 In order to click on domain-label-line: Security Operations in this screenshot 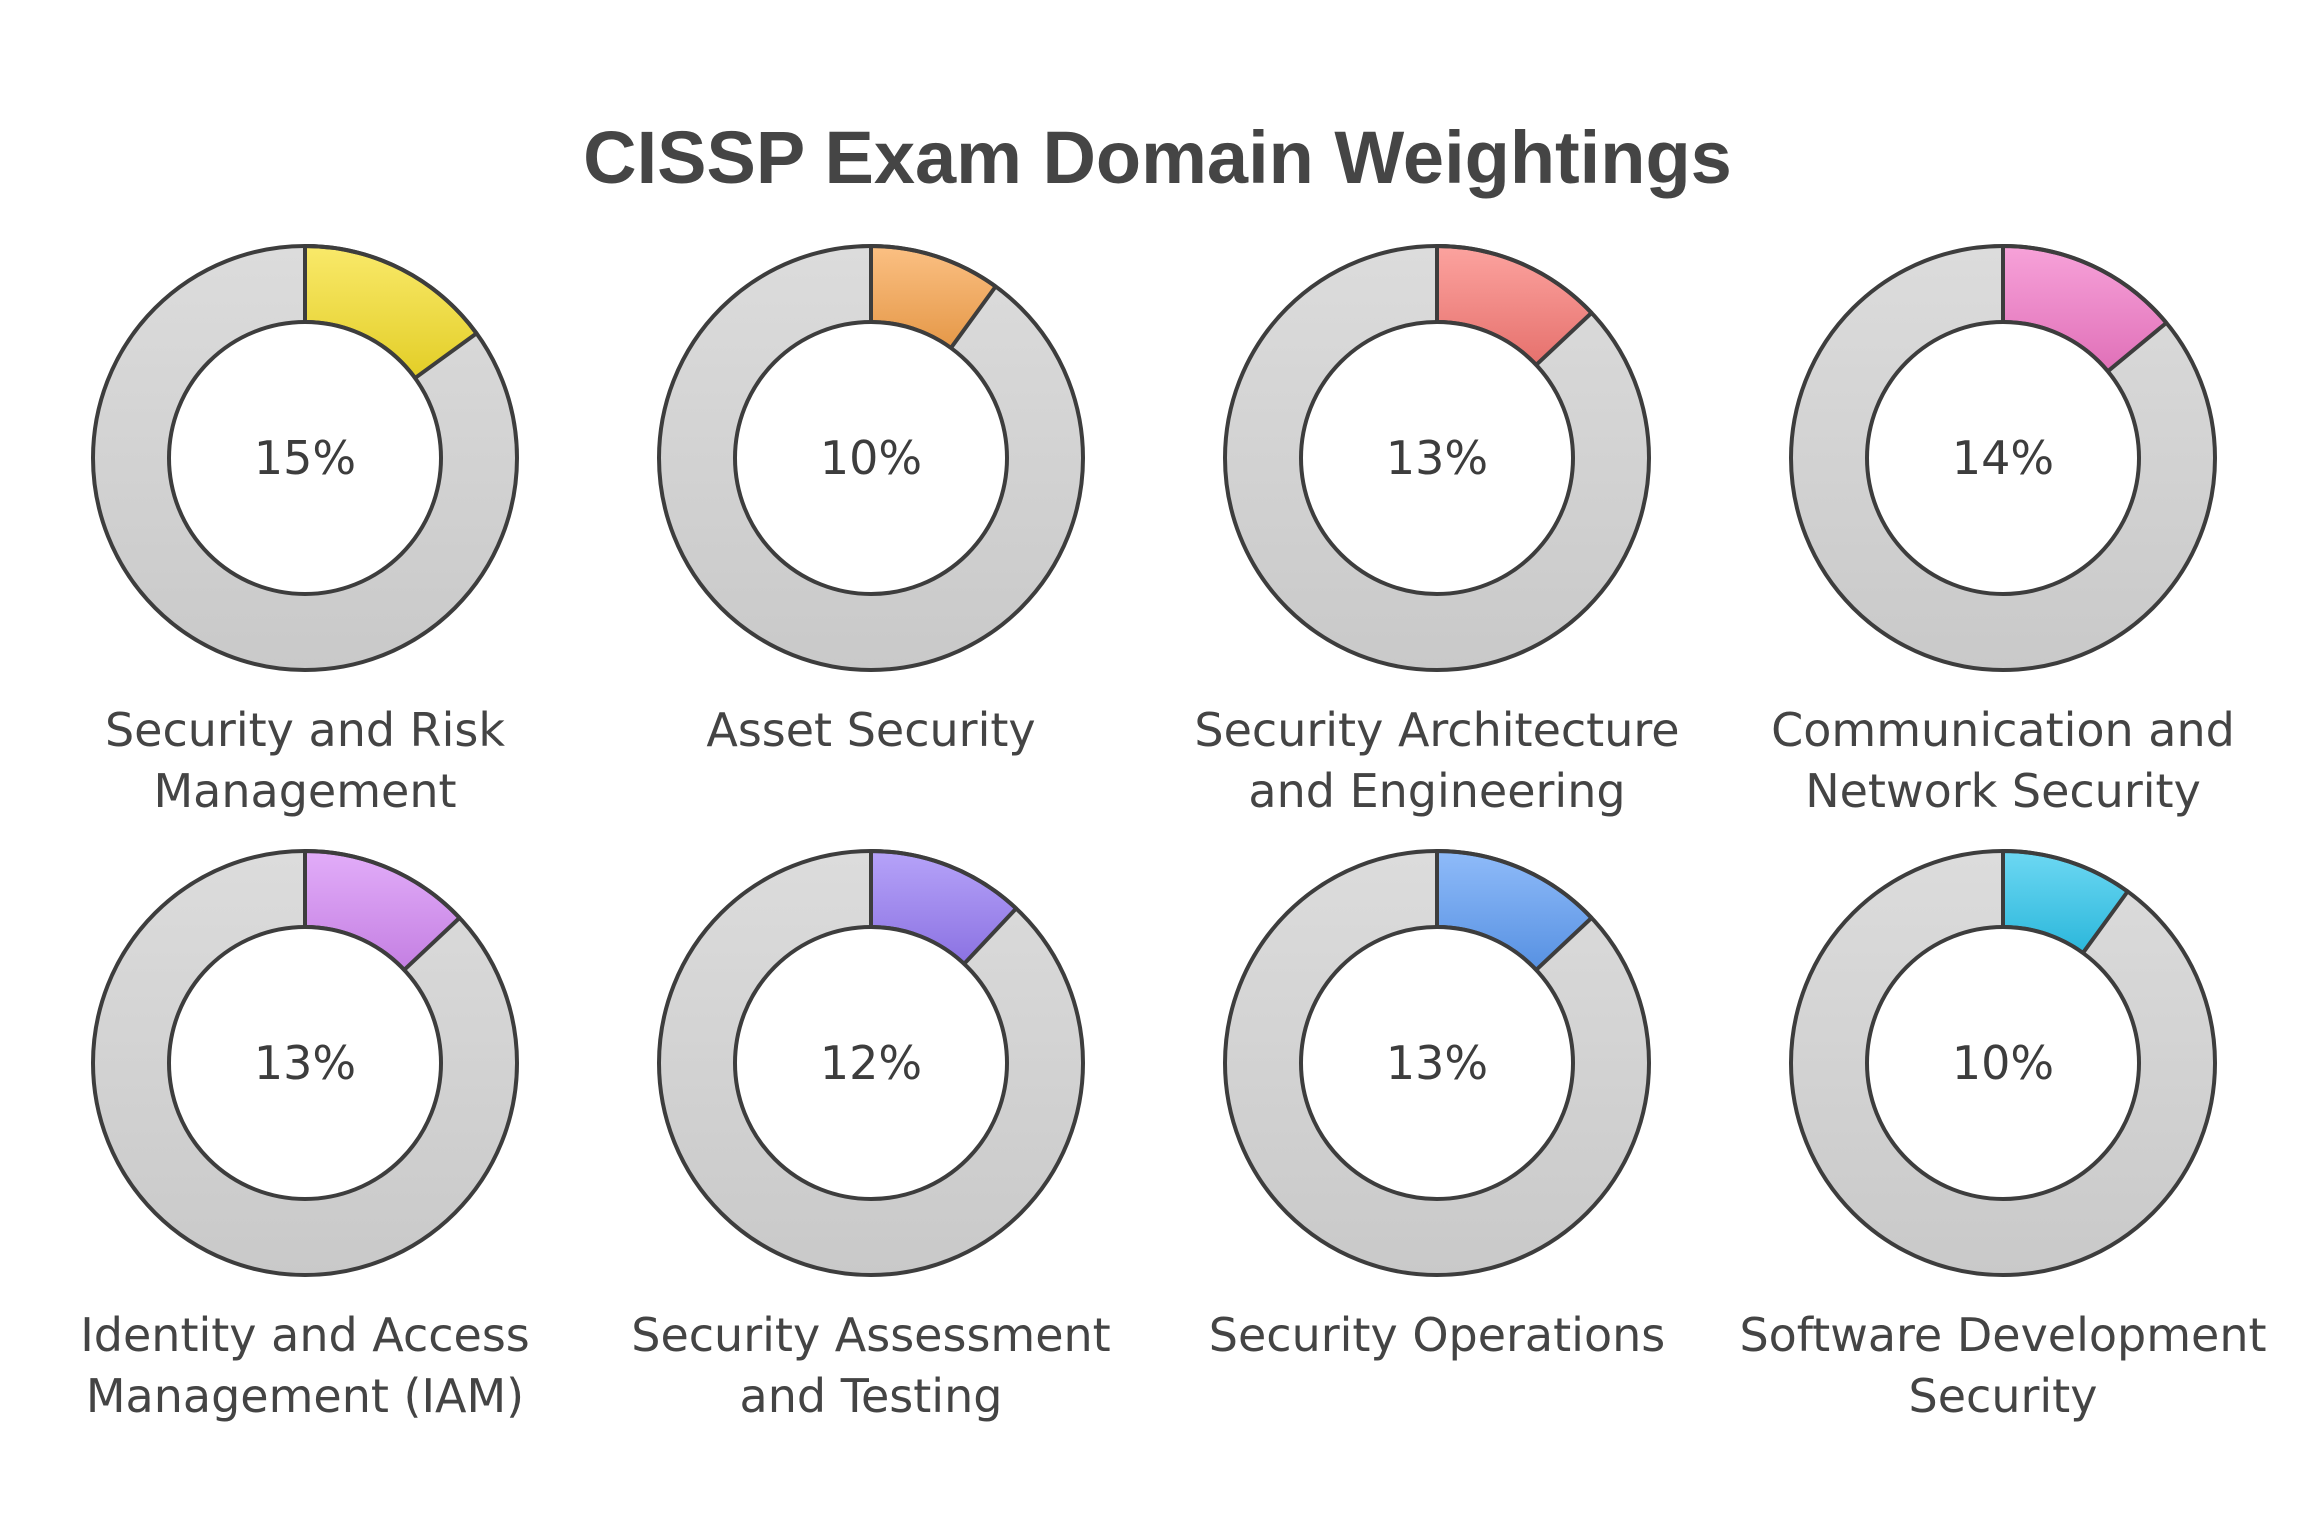, I will do `click(1437, 1335)`.